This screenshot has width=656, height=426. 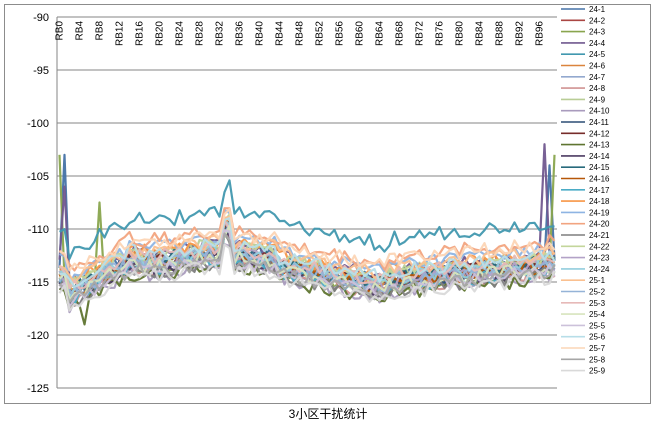 I want to click on legend-label: 25-5, so click(x=597, y=325).